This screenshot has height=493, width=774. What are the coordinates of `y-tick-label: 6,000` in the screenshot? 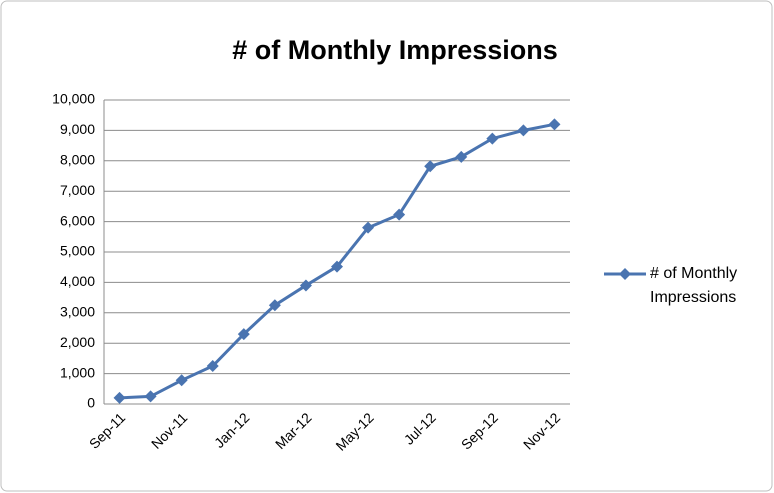 It's located at (77, 220).